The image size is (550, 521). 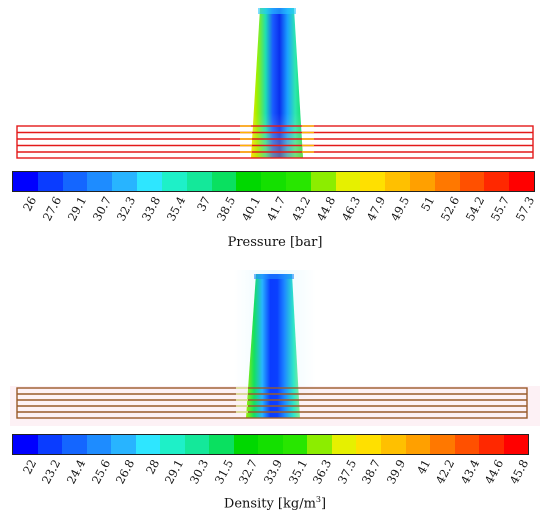 I want to click on pressure-caption: Pressure [bar], so click(x=275, y=242).